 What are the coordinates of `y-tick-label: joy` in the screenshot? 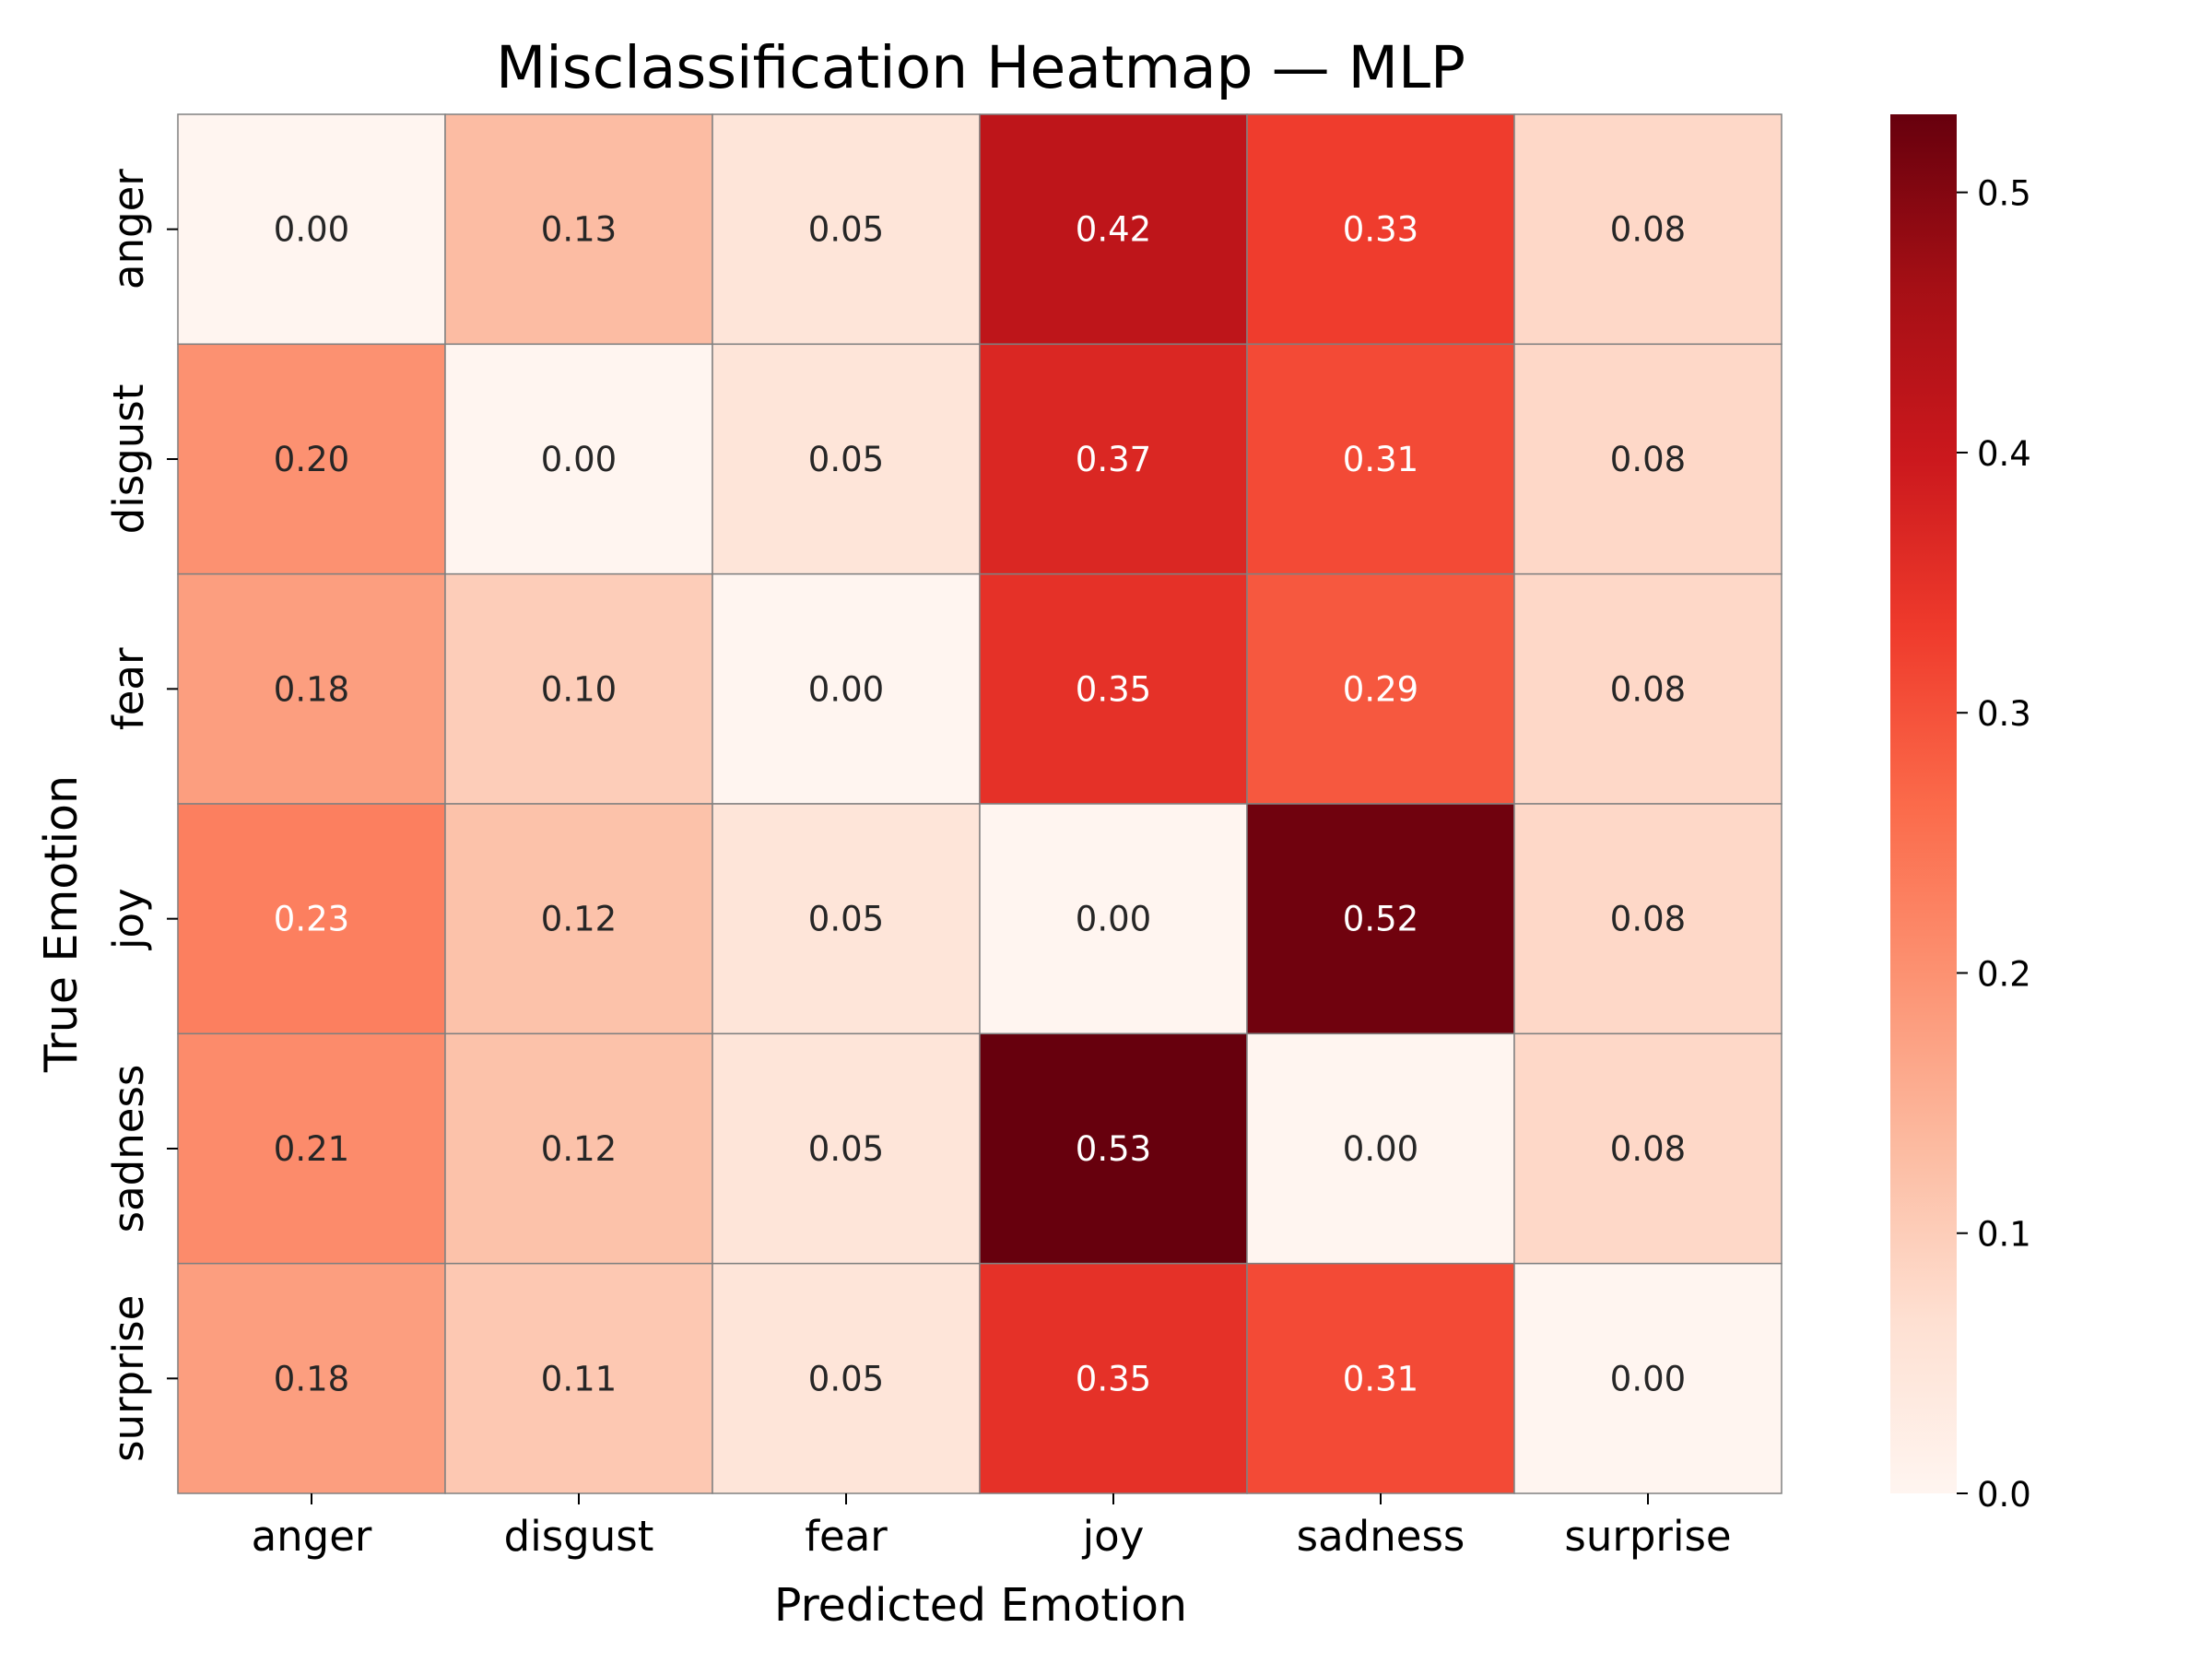 It's located at (128, 919).